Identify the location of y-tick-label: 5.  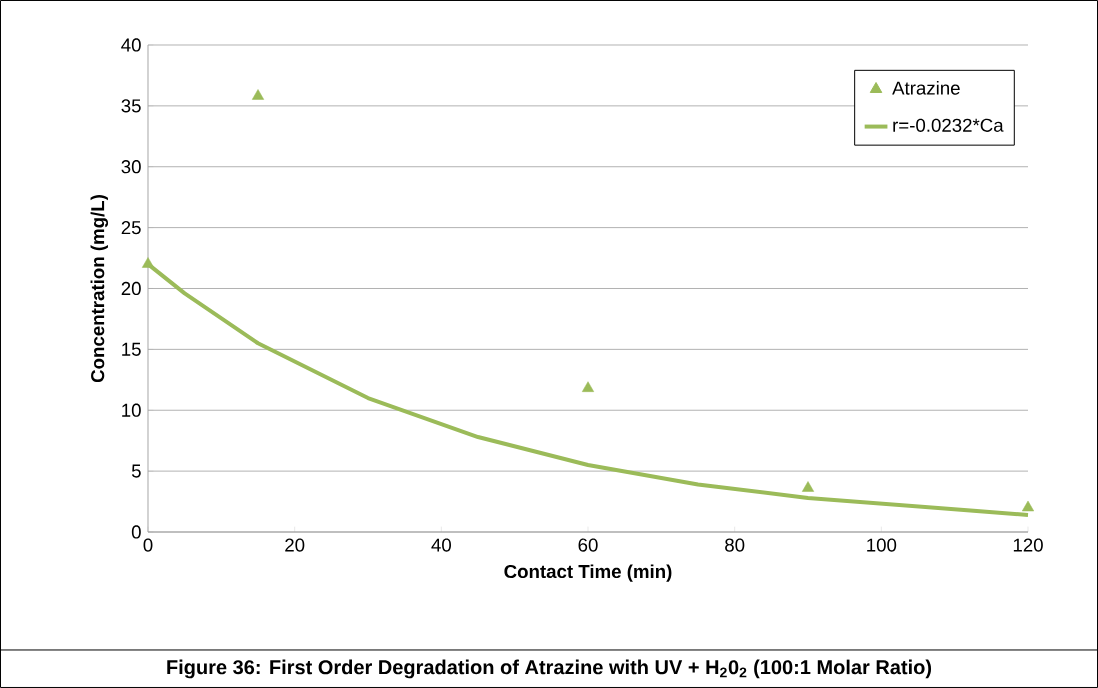
(136, 471).